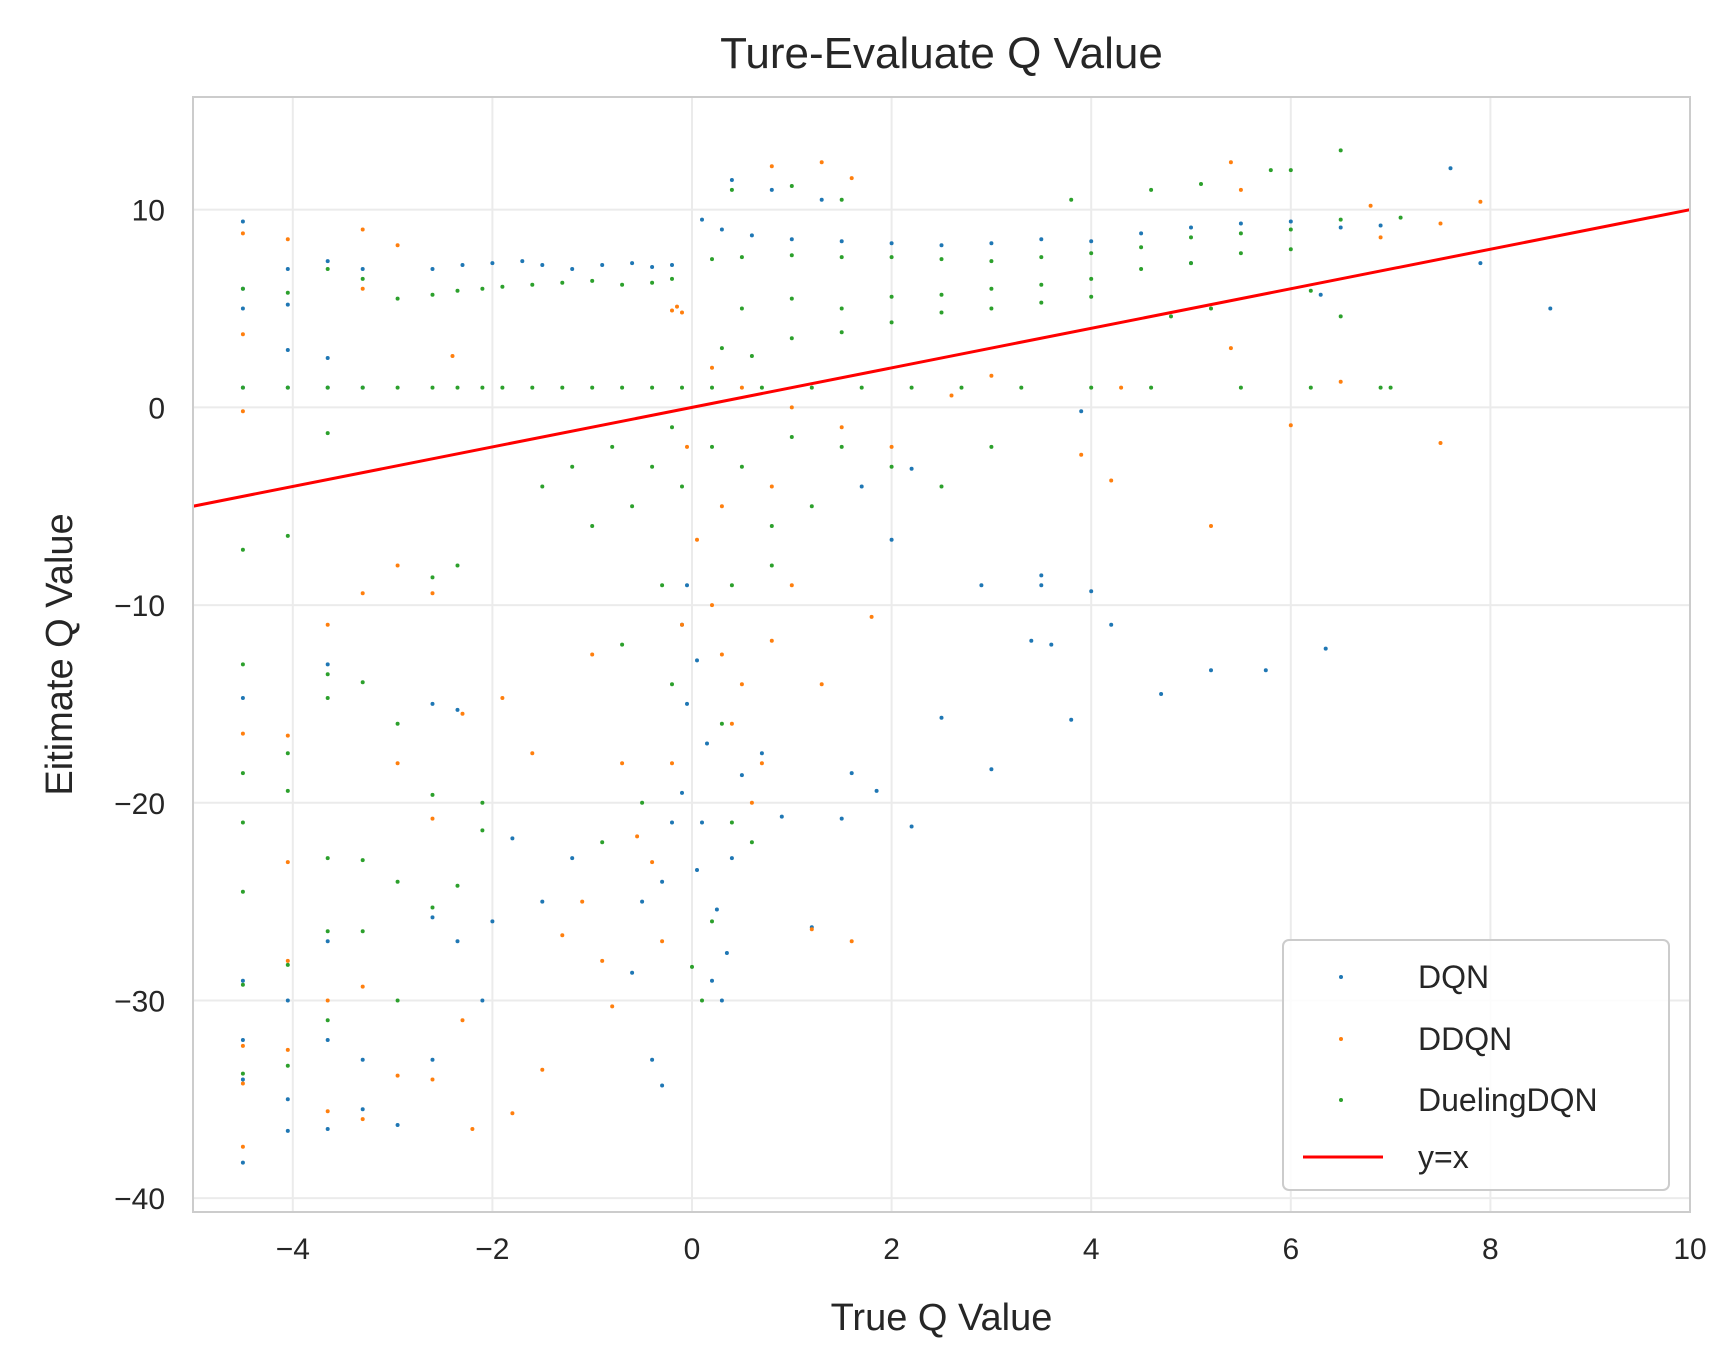  I want to click on x-axis-ticks: −4 −2 0 2 4 6 8 10, so click(991, 1249).